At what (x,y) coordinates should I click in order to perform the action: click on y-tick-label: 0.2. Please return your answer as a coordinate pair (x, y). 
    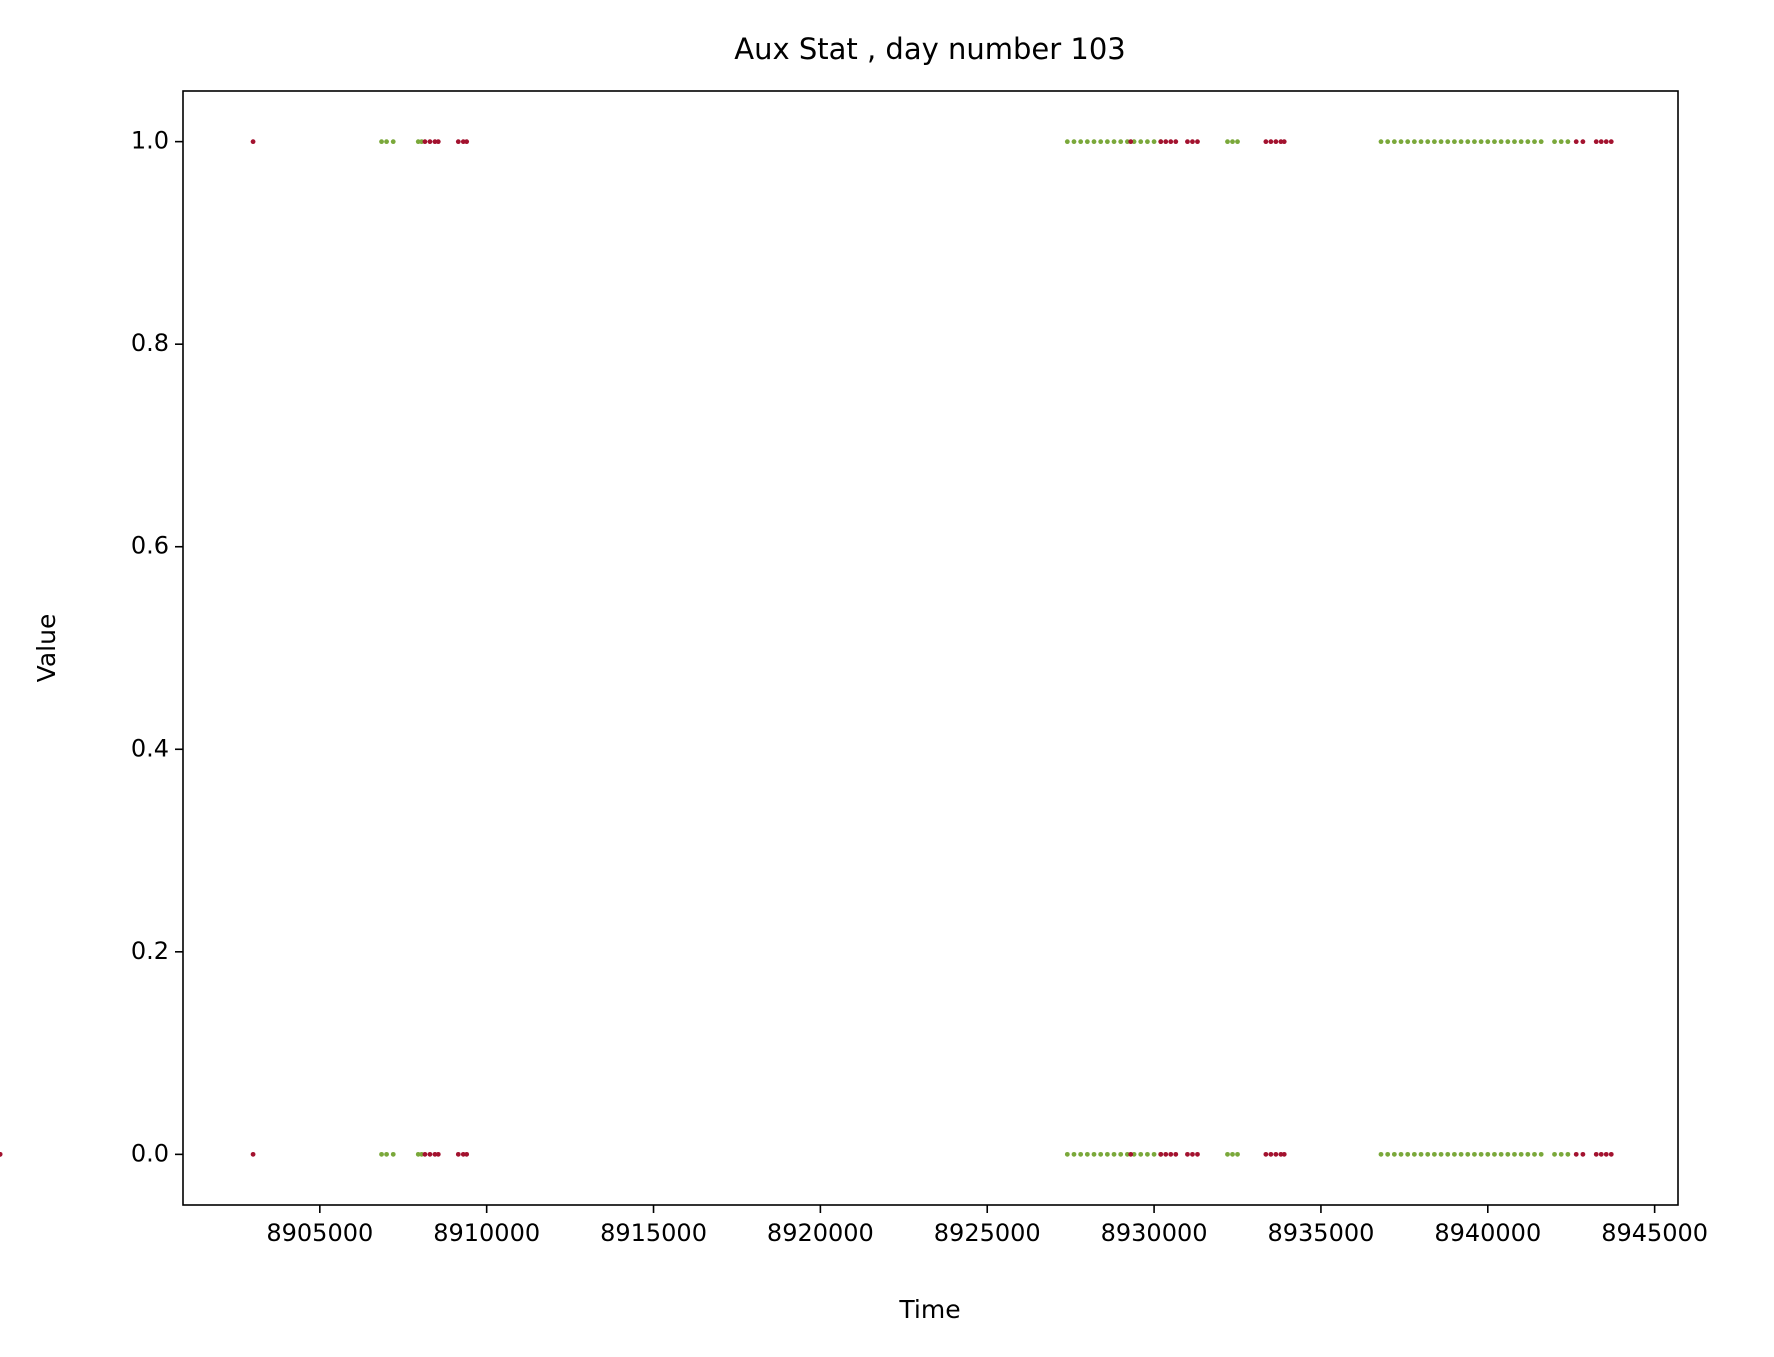
    Looking at the image, I should click on (150, 951).